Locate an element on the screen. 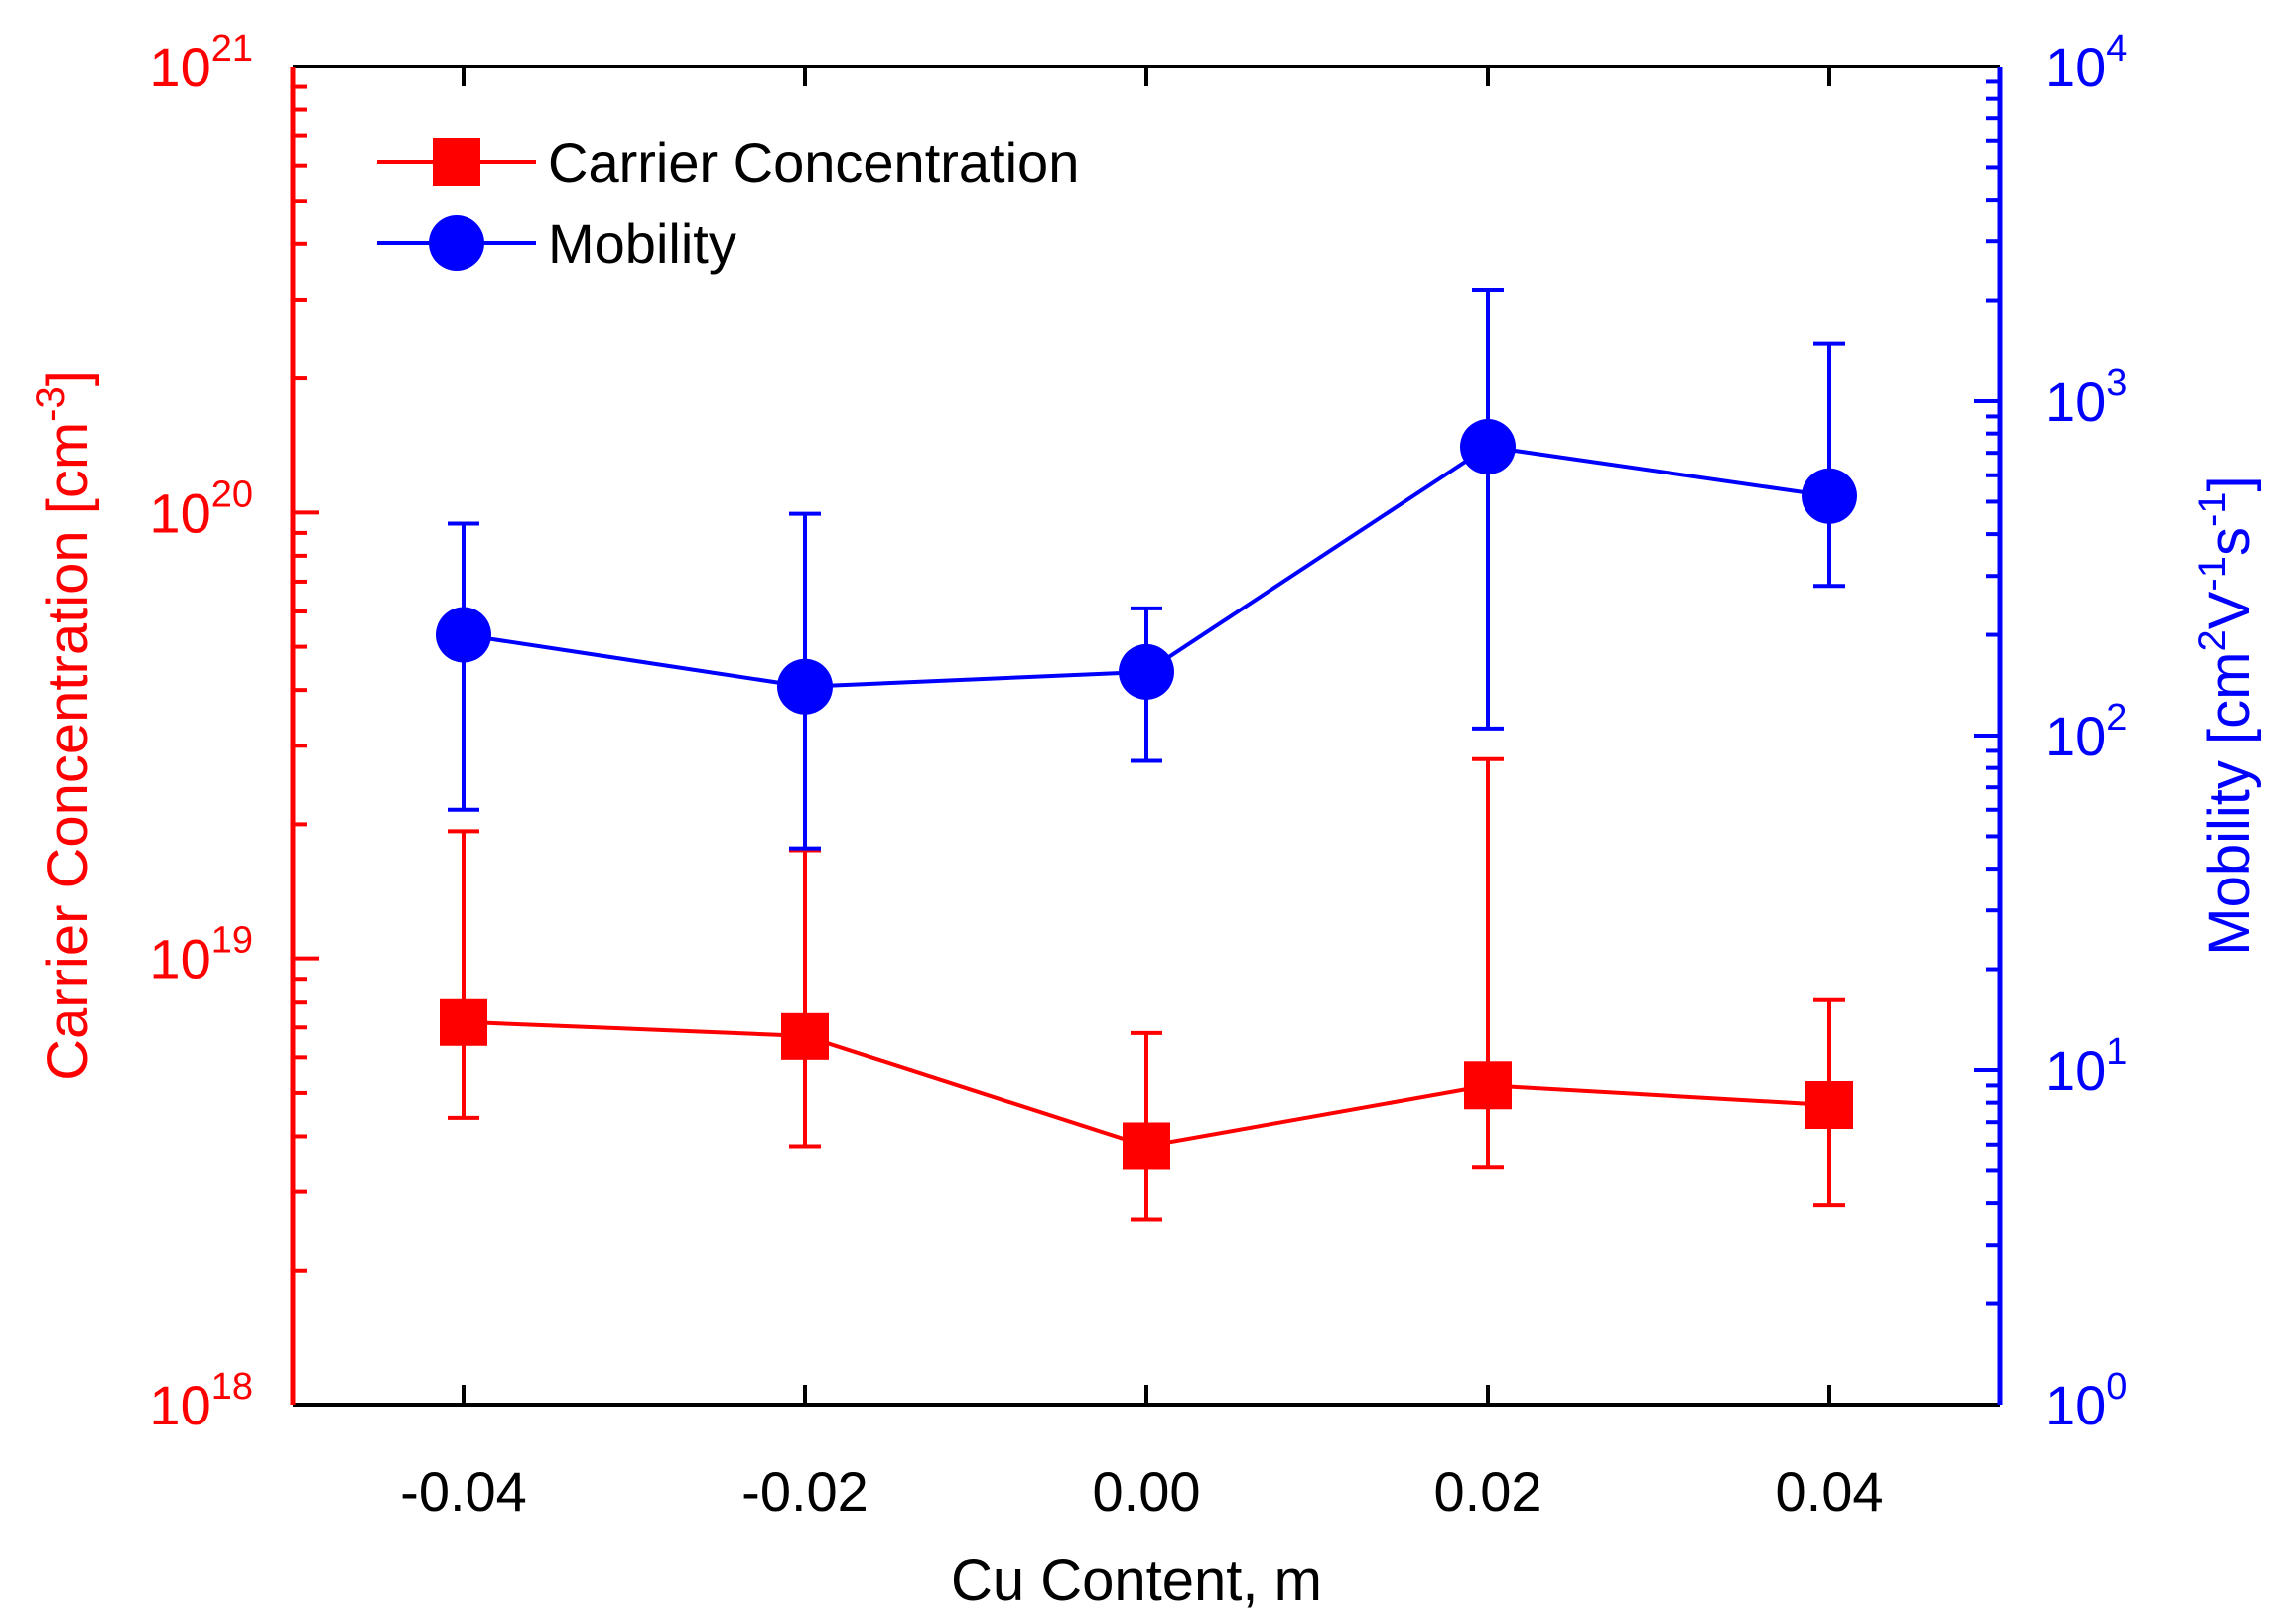 The width and height of the screenshot is (2273, 1624). left-axis-label: Carrier Concentration [cm-3] is located at coordinates (64, 725).